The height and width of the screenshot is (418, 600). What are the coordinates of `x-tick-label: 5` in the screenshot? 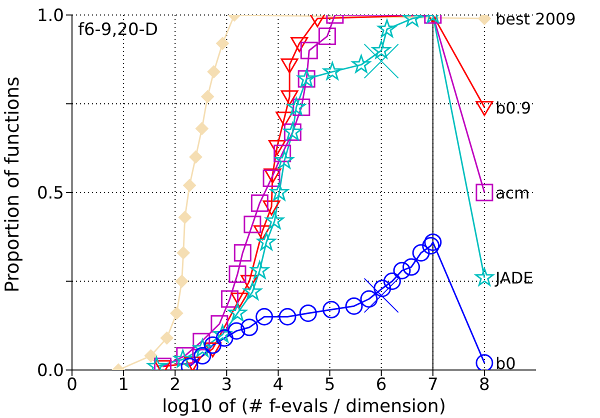 It's located at (330, 385).